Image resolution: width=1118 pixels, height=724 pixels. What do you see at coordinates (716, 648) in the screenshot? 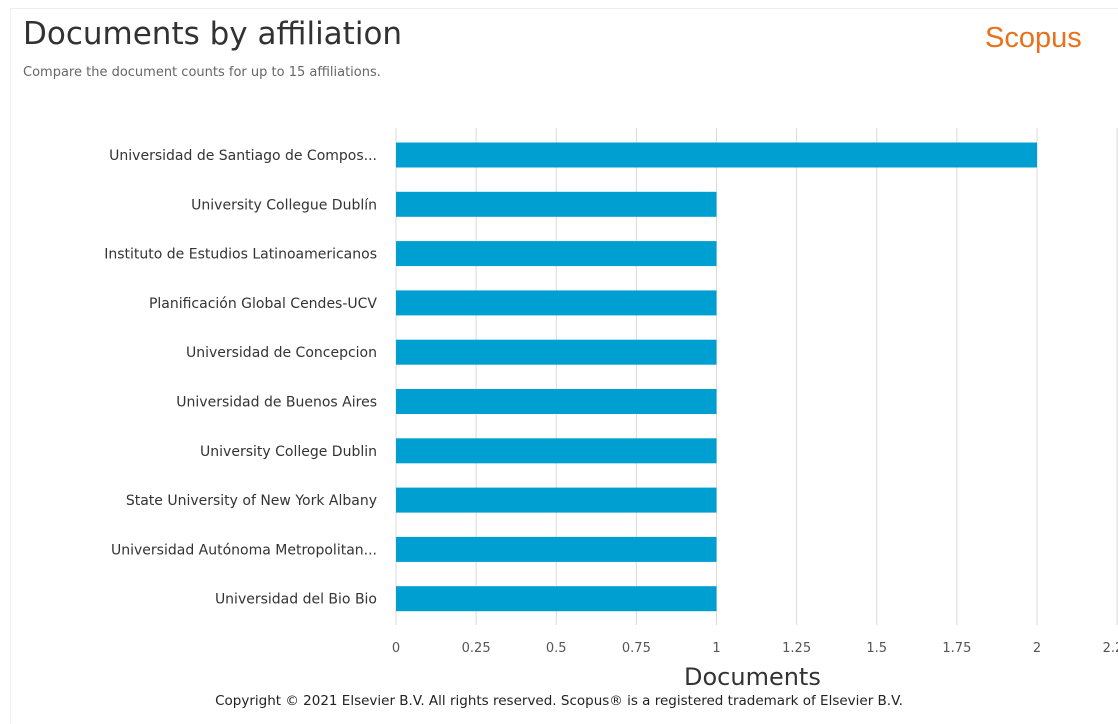
I see `x-tick-label: 1` at bounding box center [716, 648].